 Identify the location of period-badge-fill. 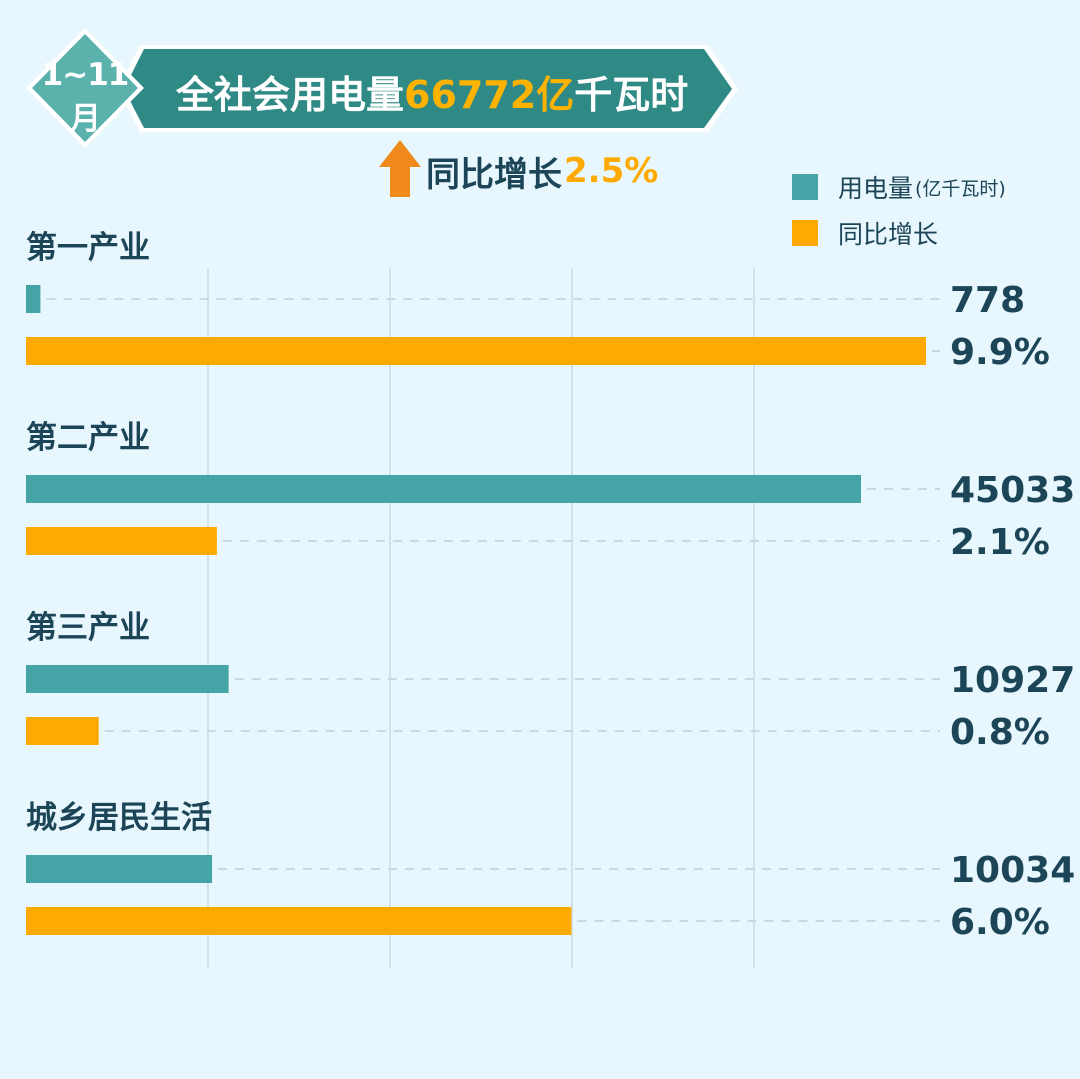
(85, 88).